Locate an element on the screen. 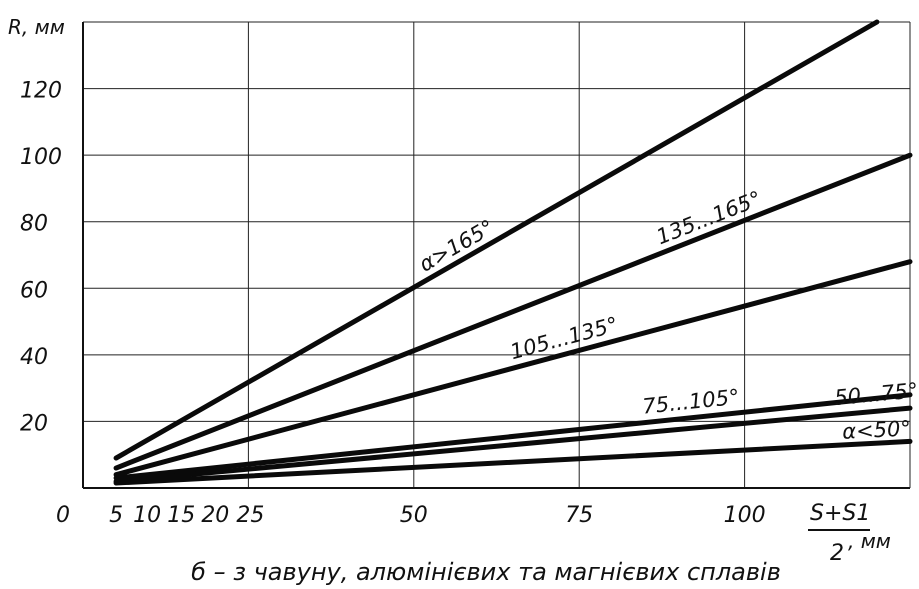 The height and width of the screenshot is (589, 919). series-label: 50...75° is located at coordinates (876, 394).